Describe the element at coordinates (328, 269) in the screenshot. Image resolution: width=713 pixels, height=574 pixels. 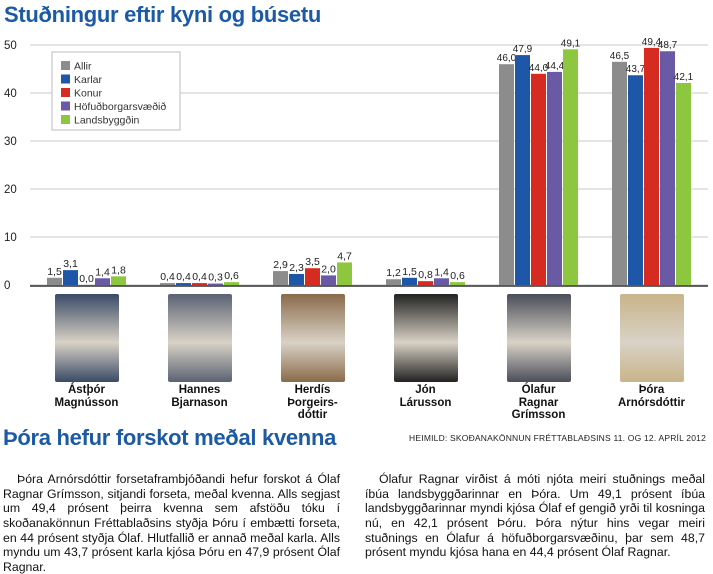
I see `bar-value-label: 2,0` at that location.